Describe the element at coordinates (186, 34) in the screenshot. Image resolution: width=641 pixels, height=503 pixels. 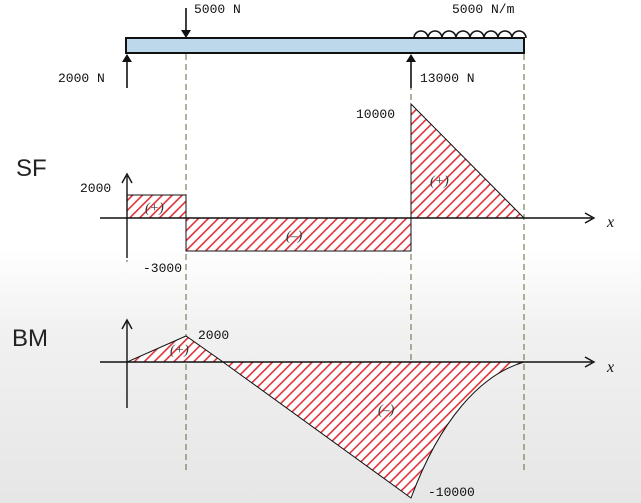
I see `point-load-arrowhead` at that location.